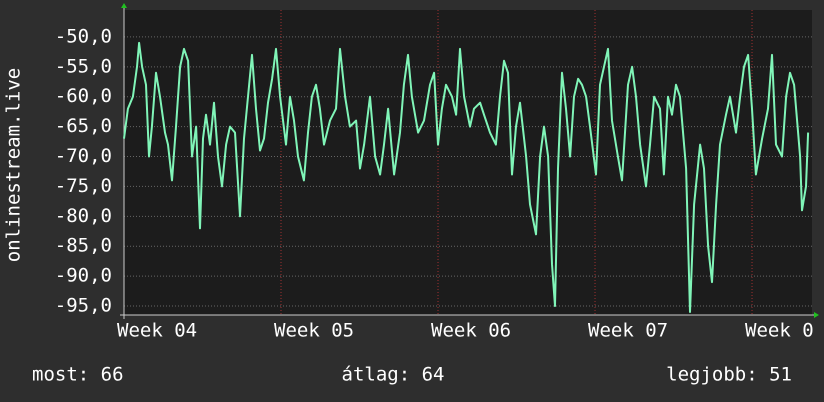 The image size is (824, 402). What do you see at coordinates (779, 331) in the screenshot?
I see `x-tick-label: Week 0` at bounding box center [779, 331].